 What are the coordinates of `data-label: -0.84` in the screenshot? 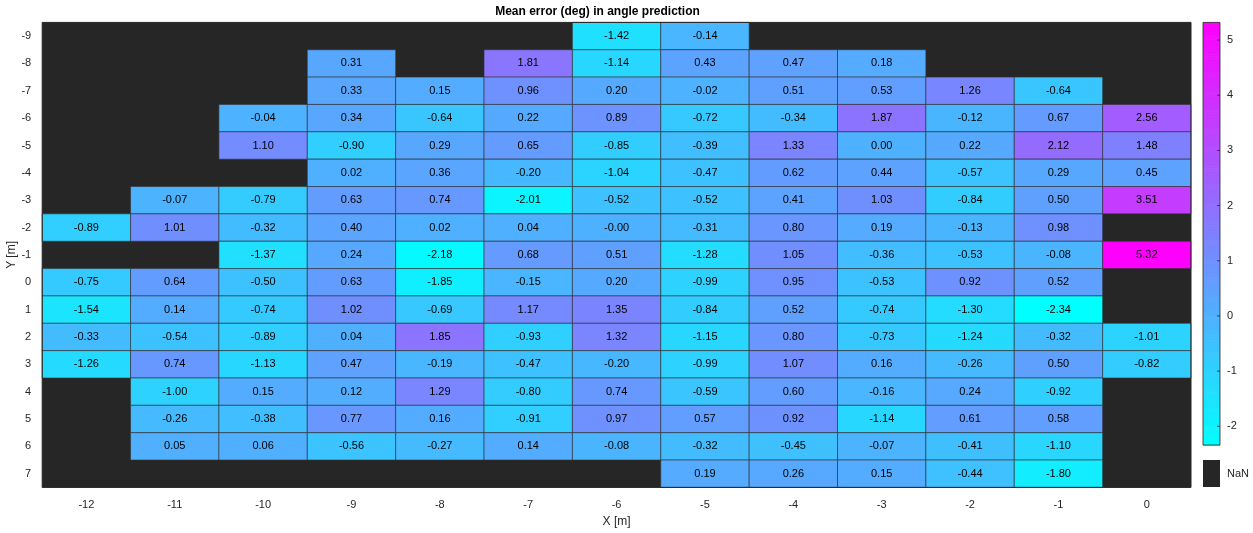 It's located at (970, 199).